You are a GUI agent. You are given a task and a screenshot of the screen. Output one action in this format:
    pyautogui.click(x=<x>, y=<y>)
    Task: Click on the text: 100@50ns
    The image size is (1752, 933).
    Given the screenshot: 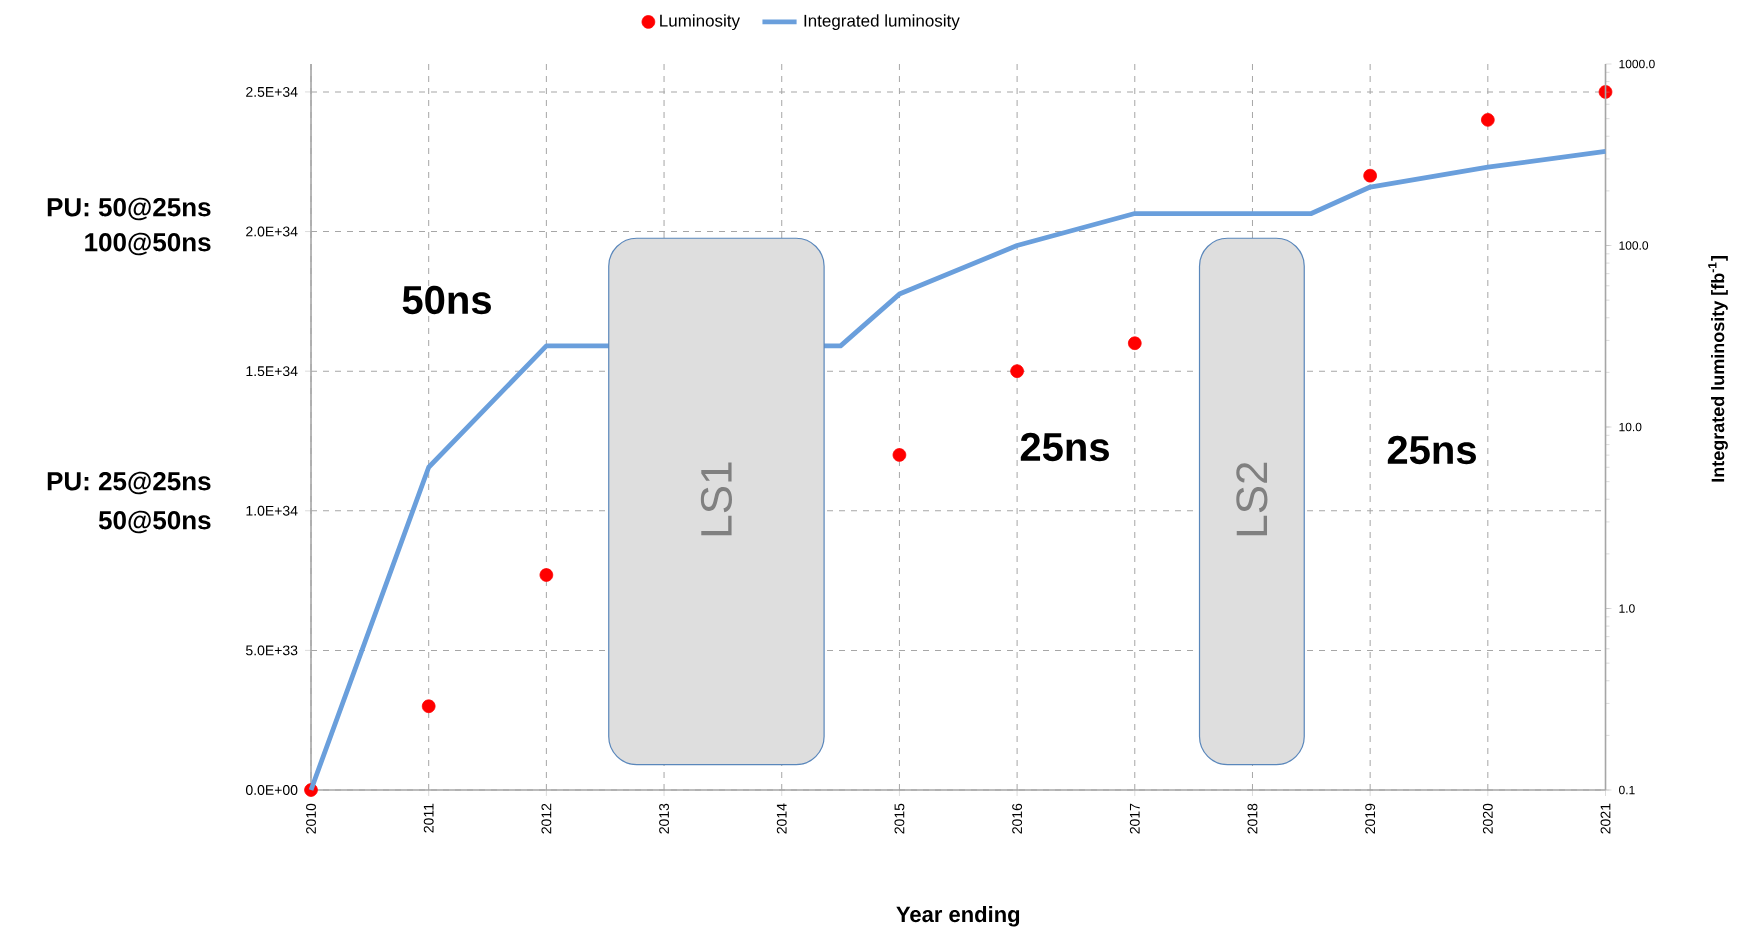 What is the action you would take?
    pyautogui.click(x=148, y=244)
    